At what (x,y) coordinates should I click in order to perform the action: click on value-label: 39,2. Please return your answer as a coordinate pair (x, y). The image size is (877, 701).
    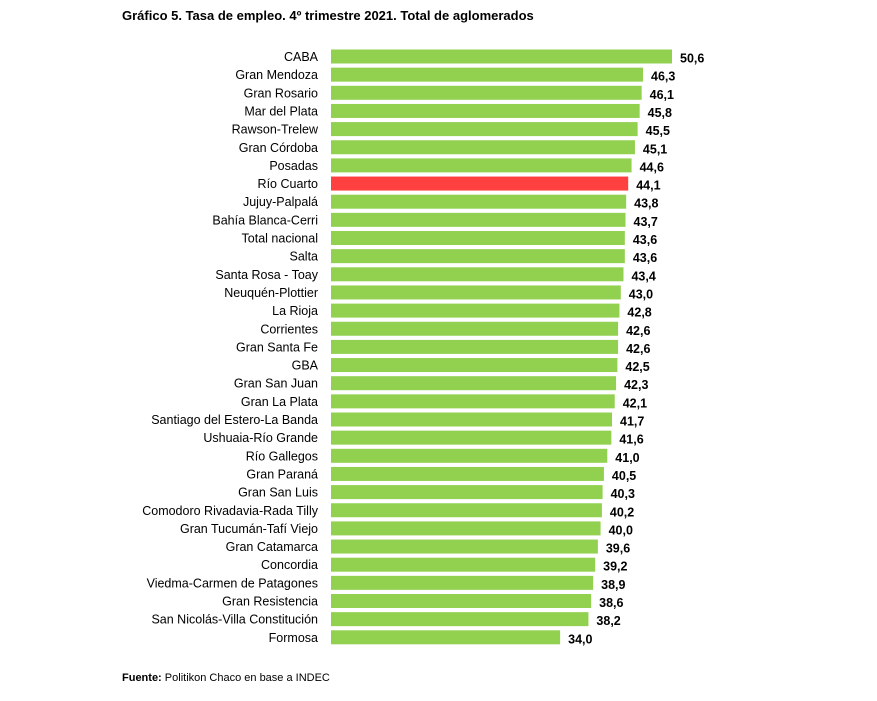
    Looking at the image, I should click on (615, 567).